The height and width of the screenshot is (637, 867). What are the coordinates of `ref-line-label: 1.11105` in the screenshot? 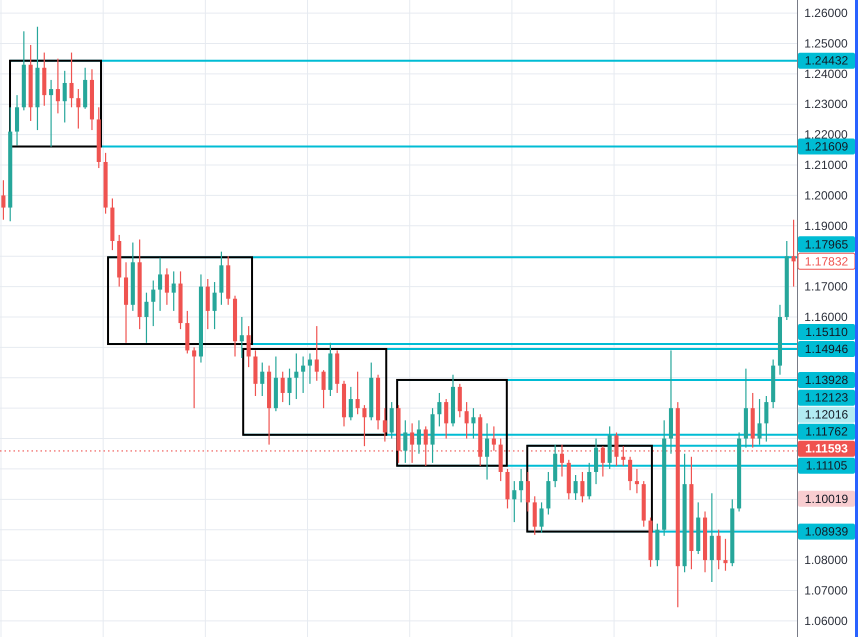 It's located at (827, 465).